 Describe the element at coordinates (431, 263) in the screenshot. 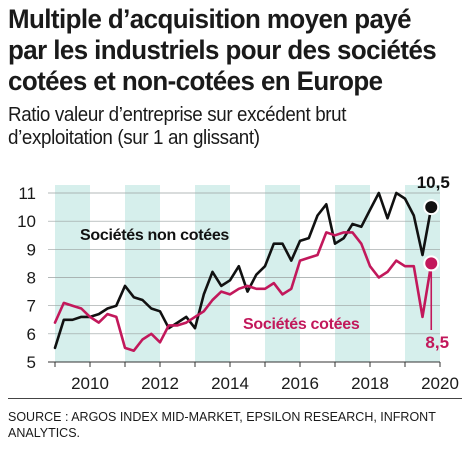

I see `end-marker-cotees` at that location.